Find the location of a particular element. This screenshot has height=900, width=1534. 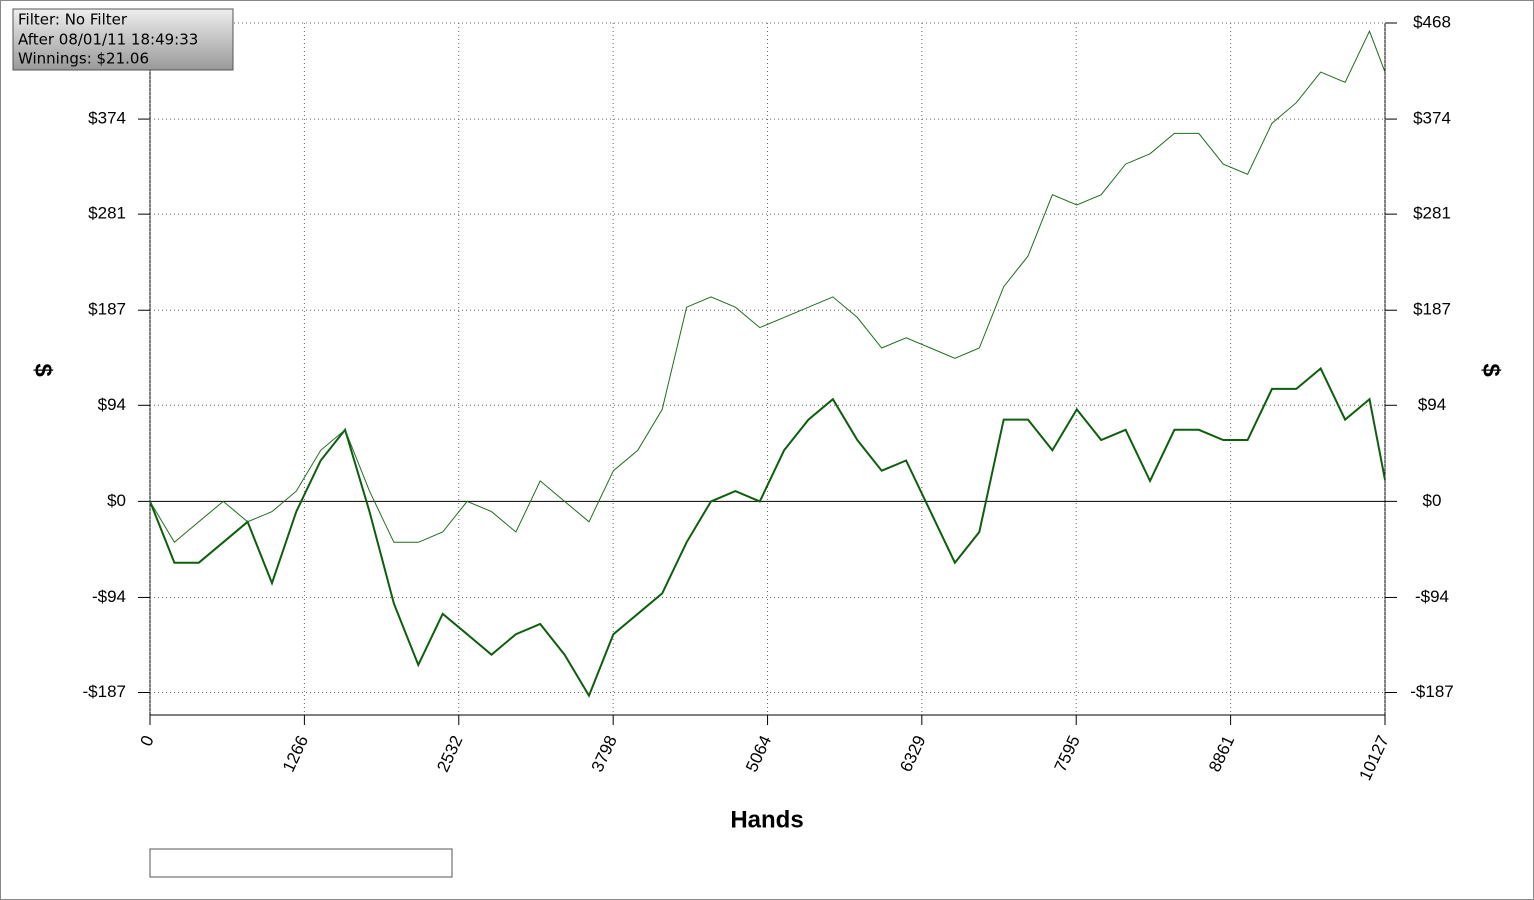

y-tick-label: -$94 is located at coordinates (109, 596).